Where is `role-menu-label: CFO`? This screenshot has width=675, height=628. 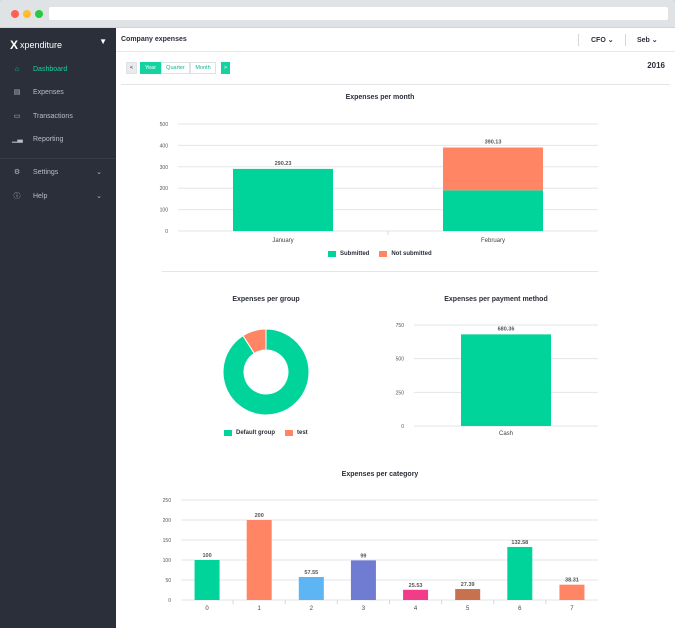
role-menu-label: CFO is located at coordinates (598, 40).